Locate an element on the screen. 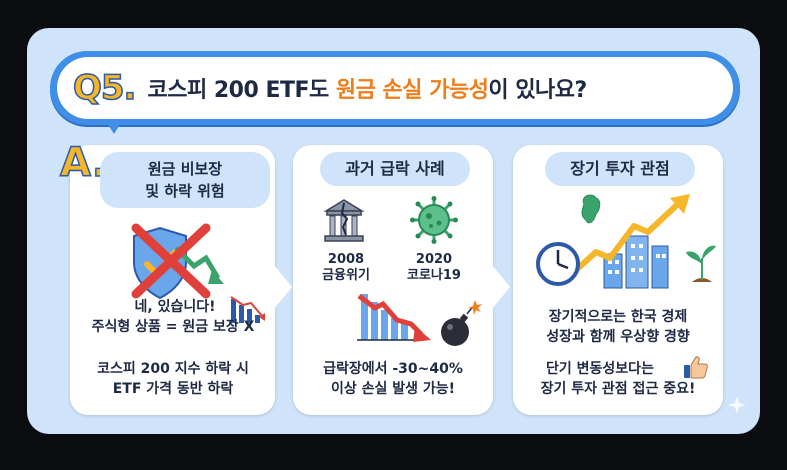 The height and width of the screenshot is (470, 787). panel3-body-line1: 장기적으로는 한국 경제 is located at coordinates (618, 317).